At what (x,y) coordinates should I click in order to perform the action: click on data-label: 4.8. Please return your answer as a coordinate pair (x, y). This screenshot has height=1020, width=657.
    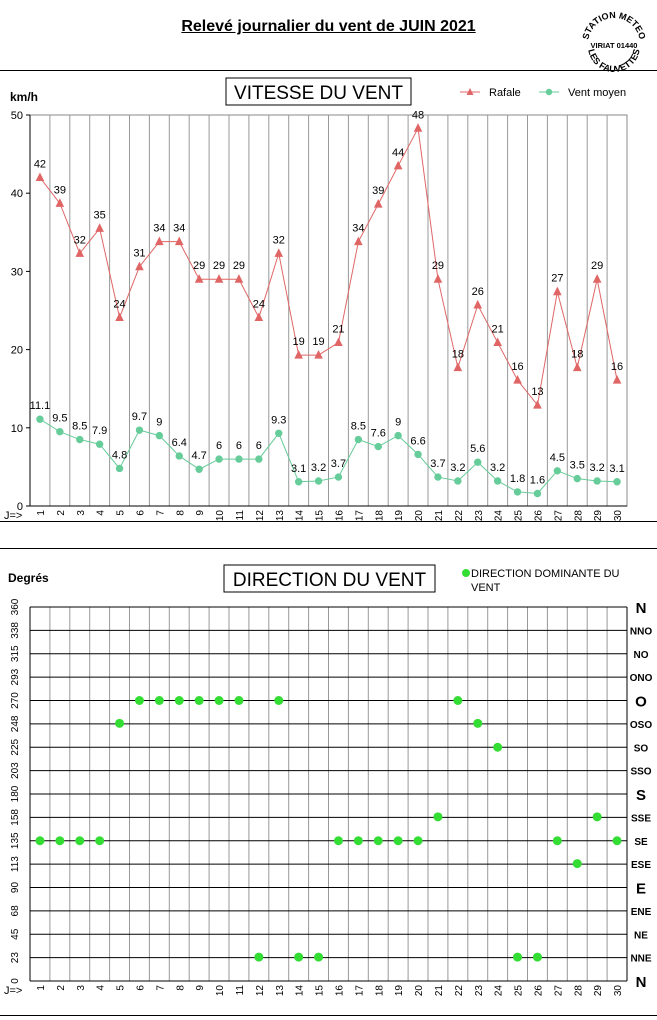
    Looking at the image, I should click on (119, 455).